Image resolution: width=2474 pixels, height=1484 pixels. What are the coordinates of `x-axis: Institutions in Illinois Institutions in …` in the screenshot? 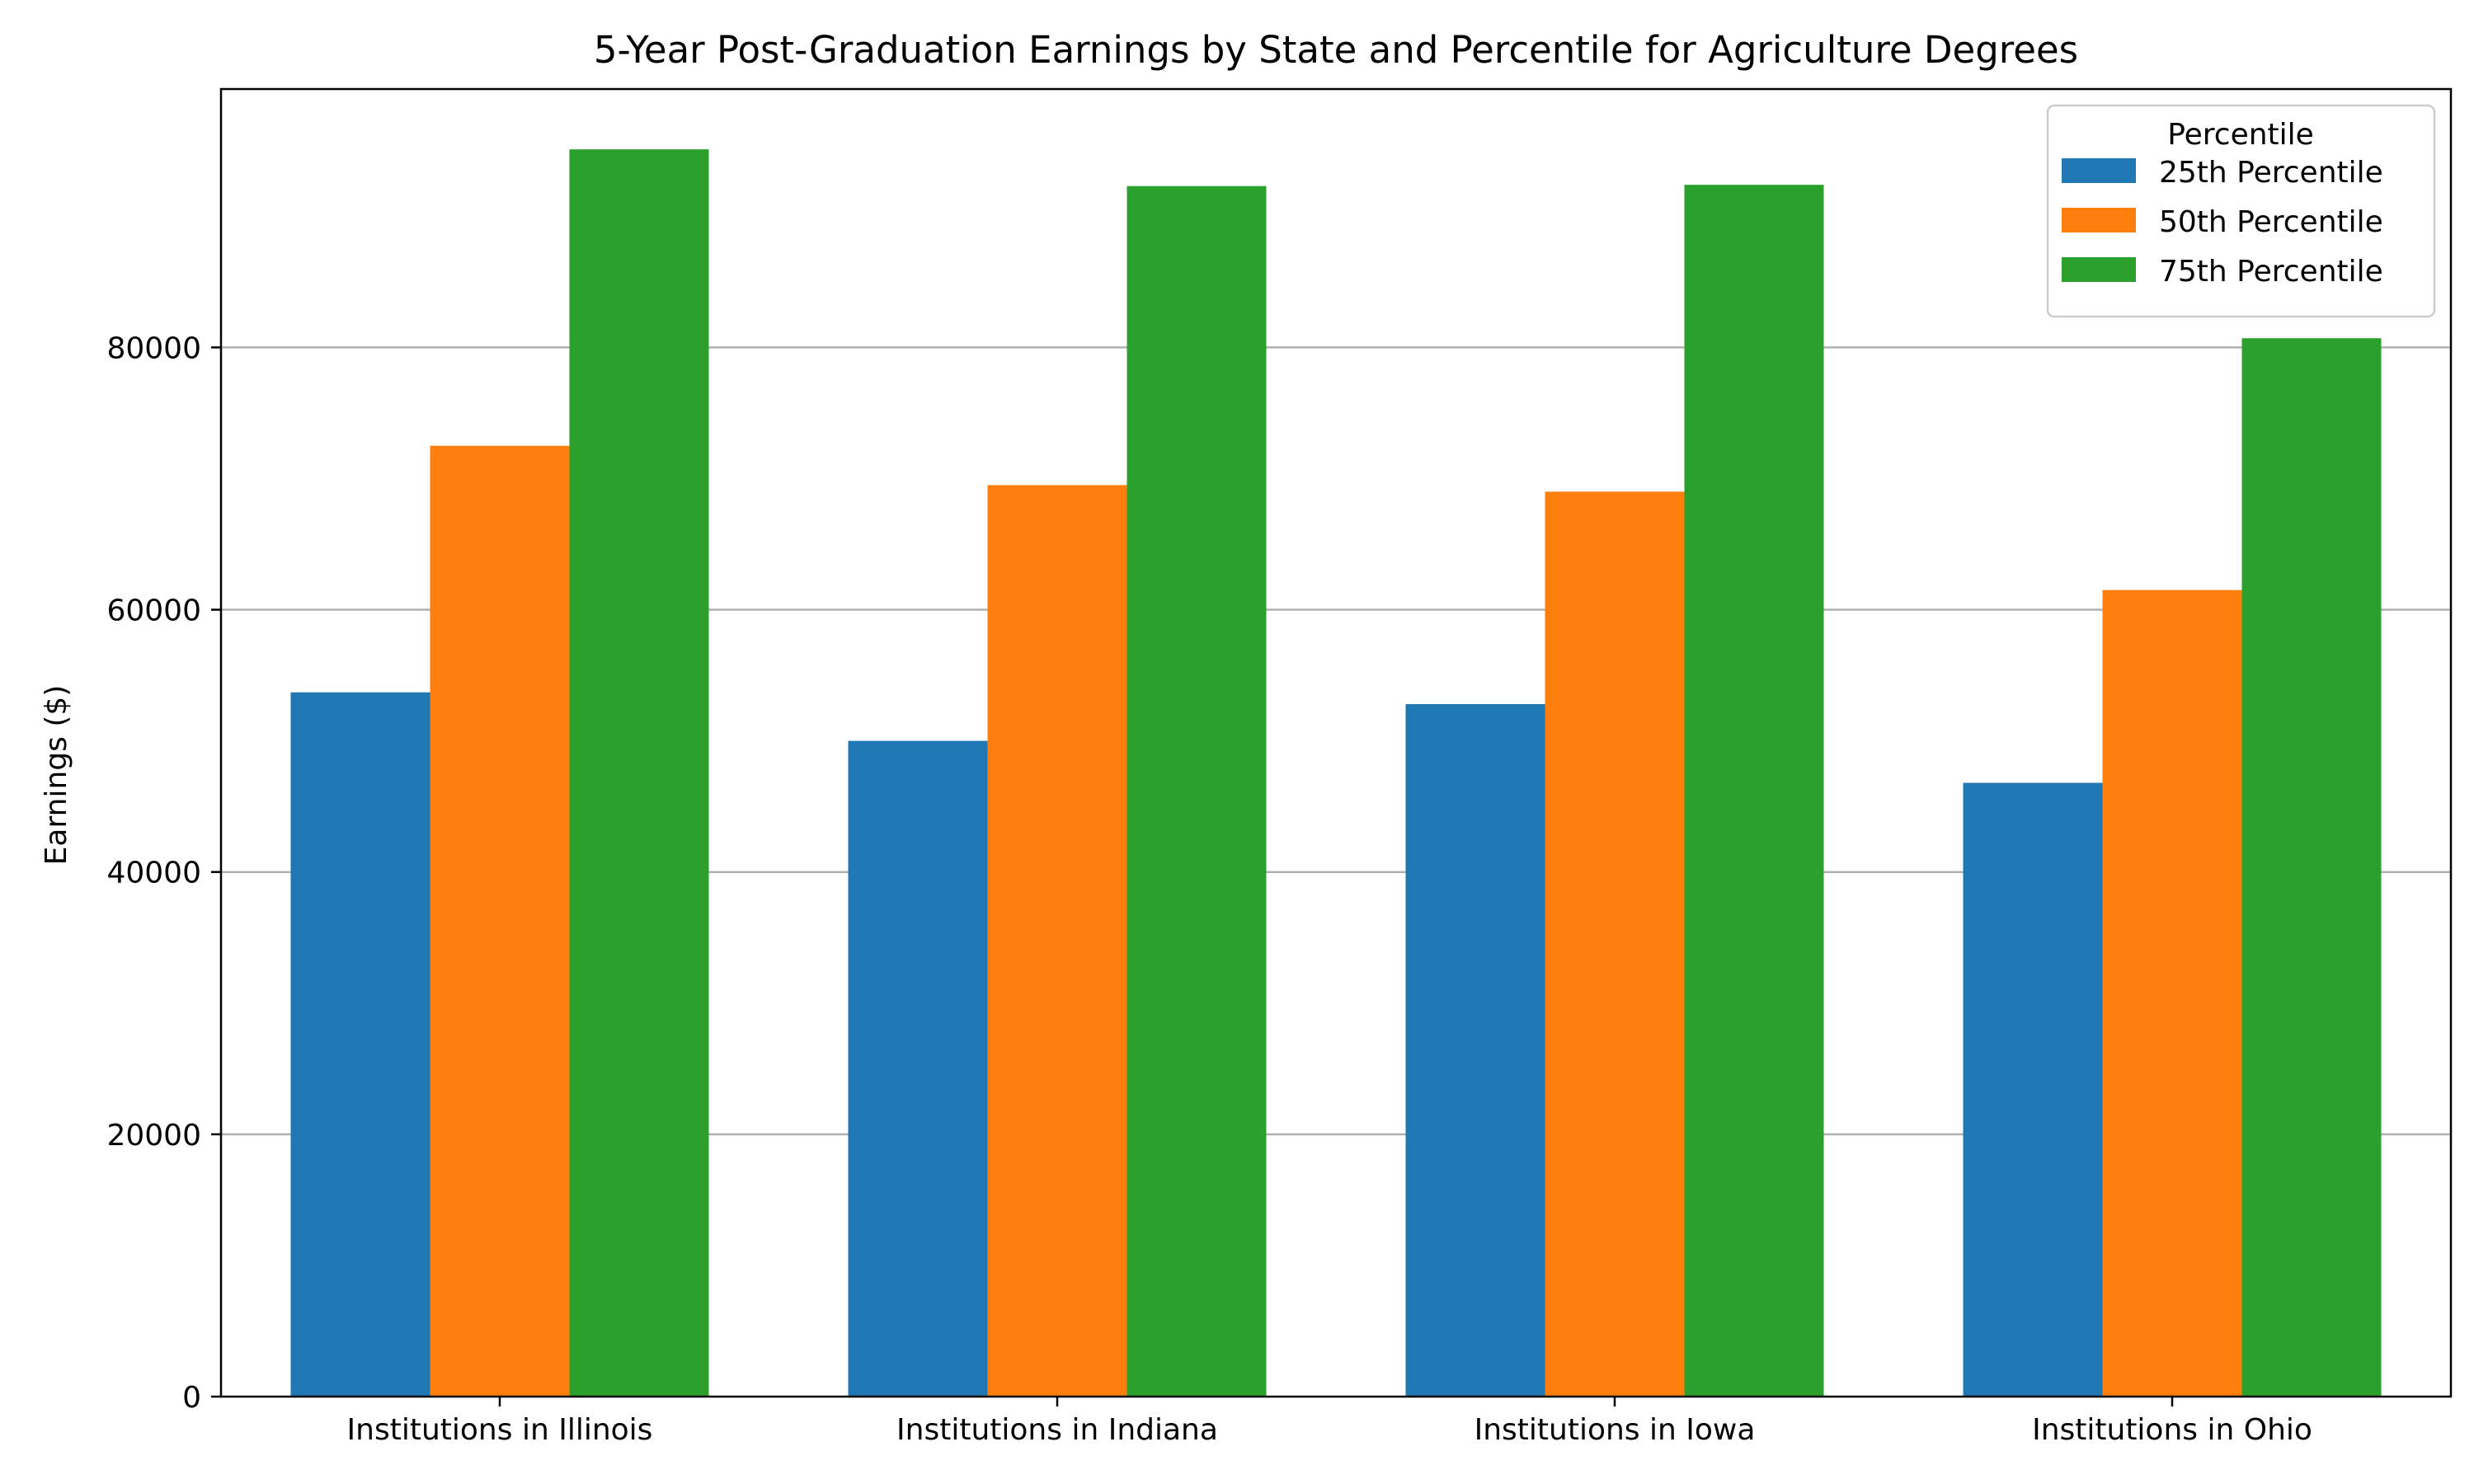 It's located at (1329, 1422).